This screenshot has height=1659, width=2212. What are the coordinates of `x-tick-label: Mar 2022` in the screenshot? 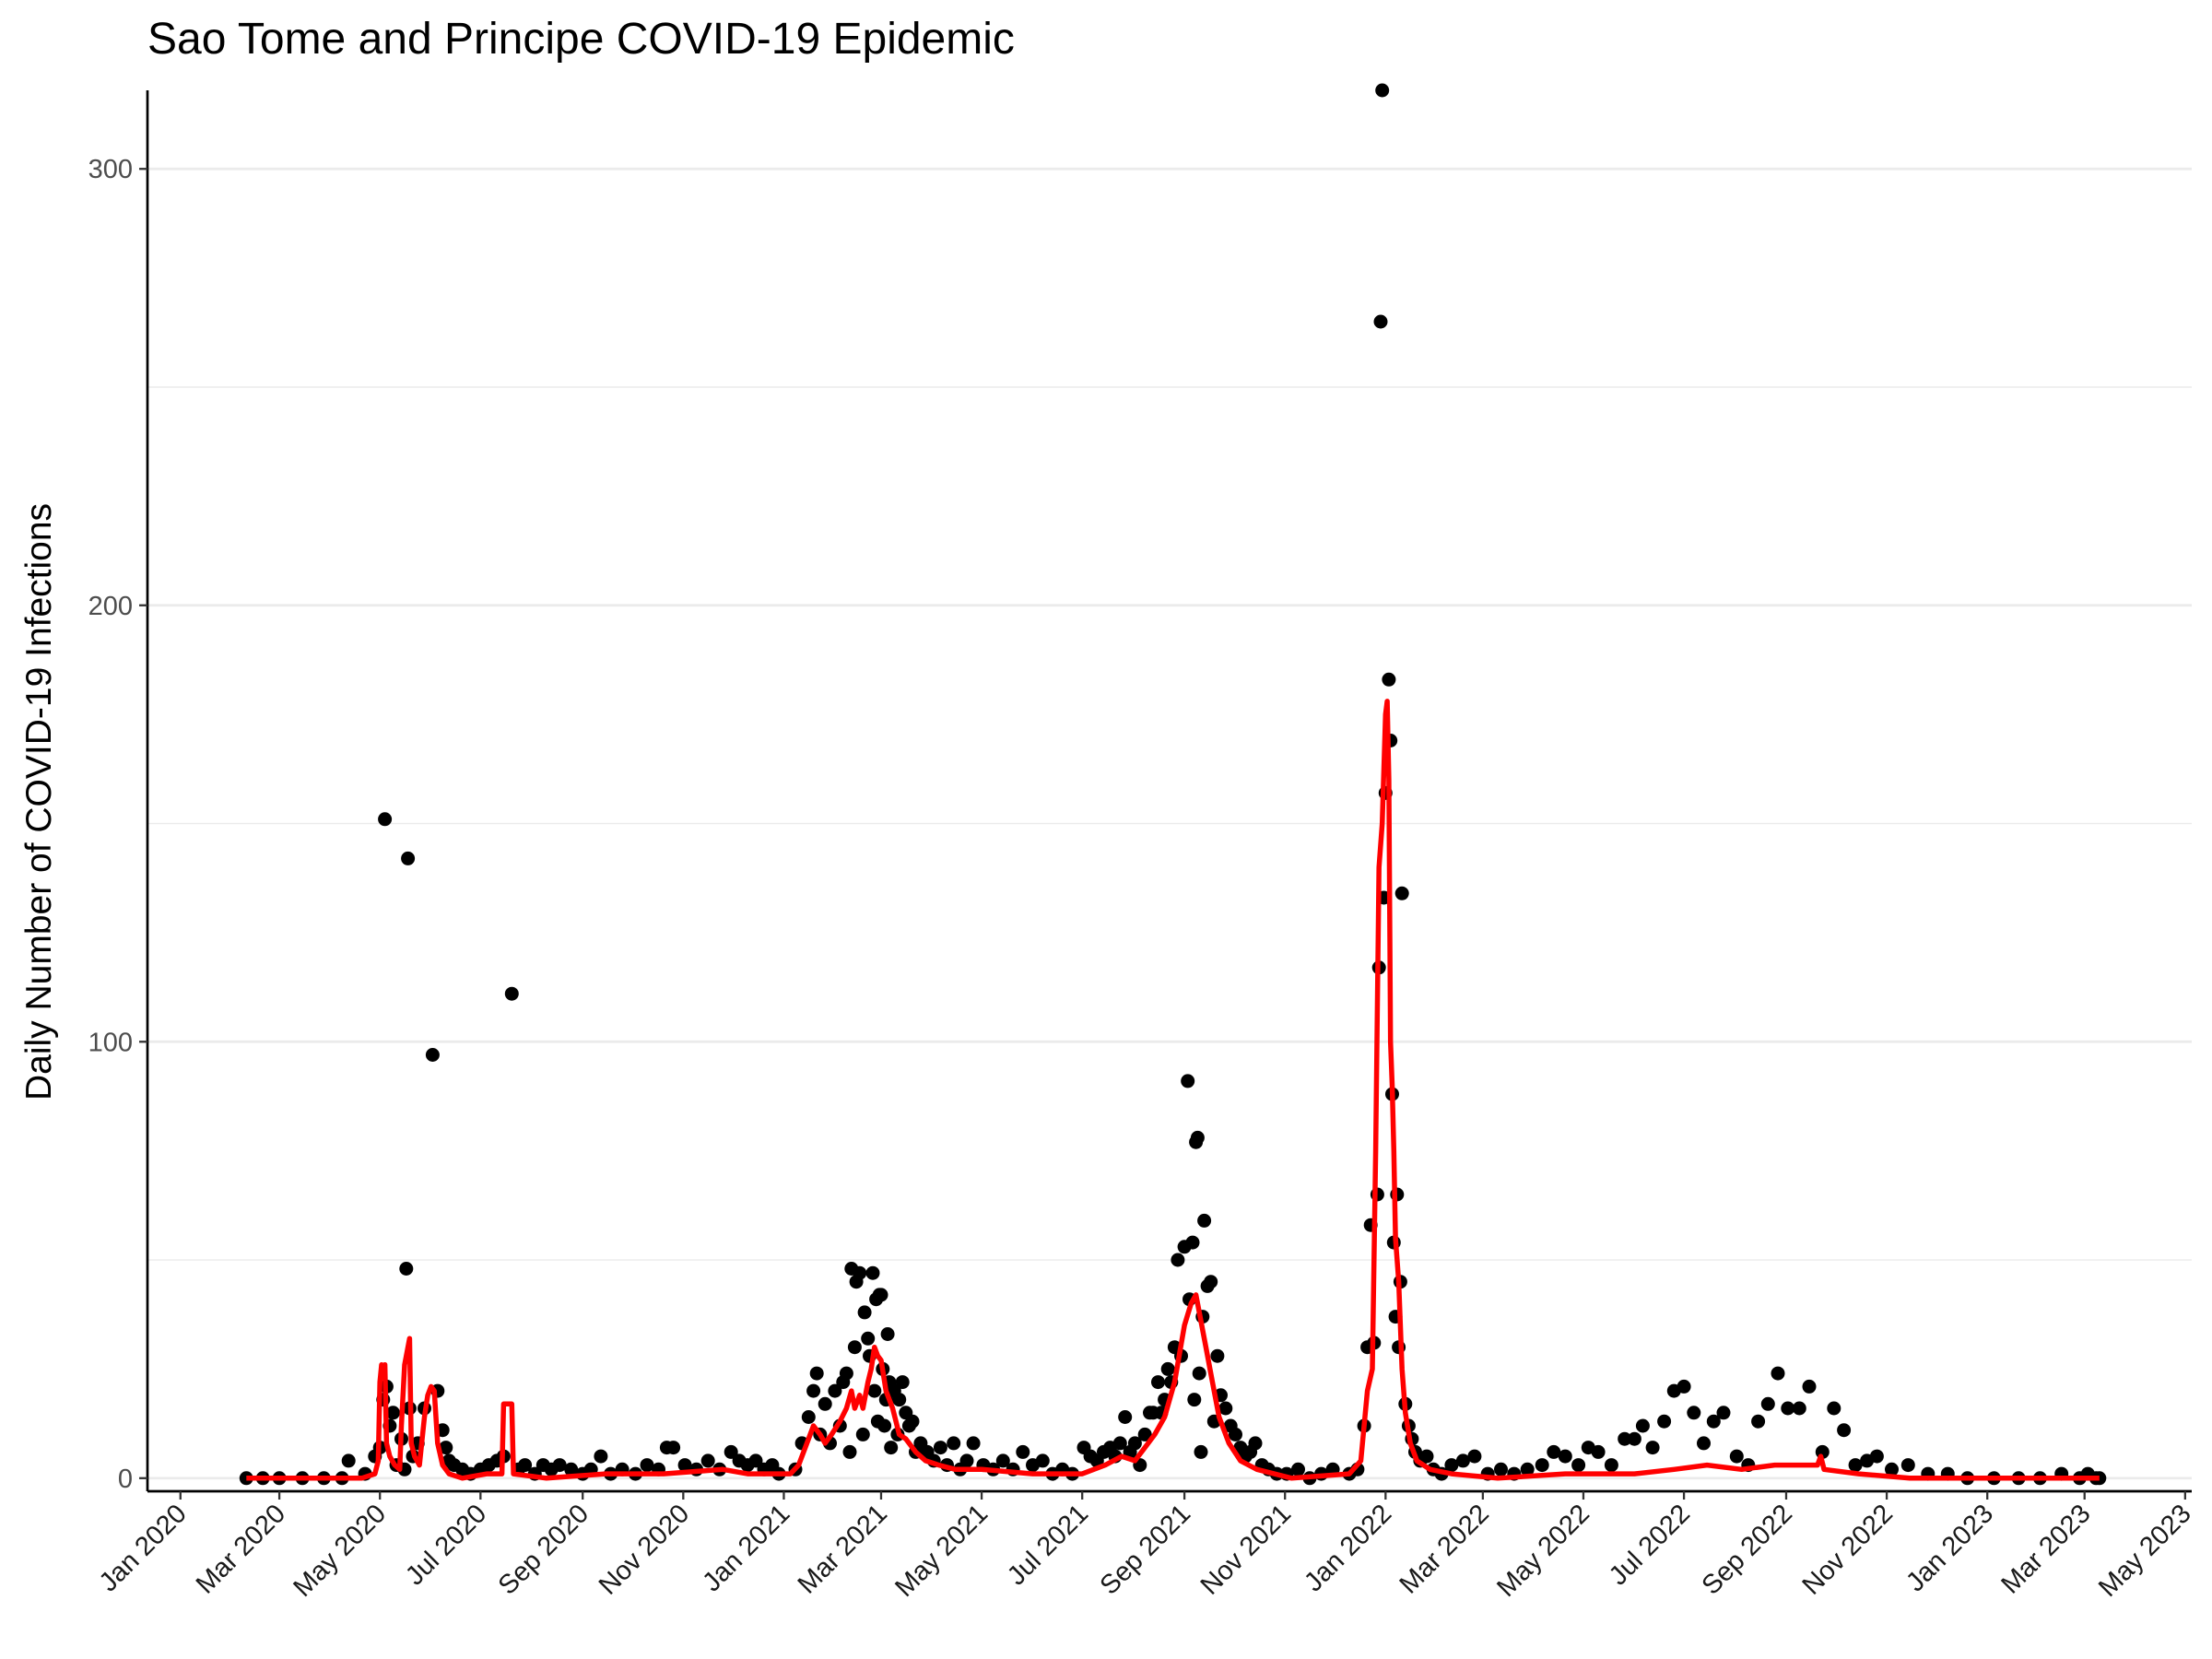 It's located at (1444, 1549).